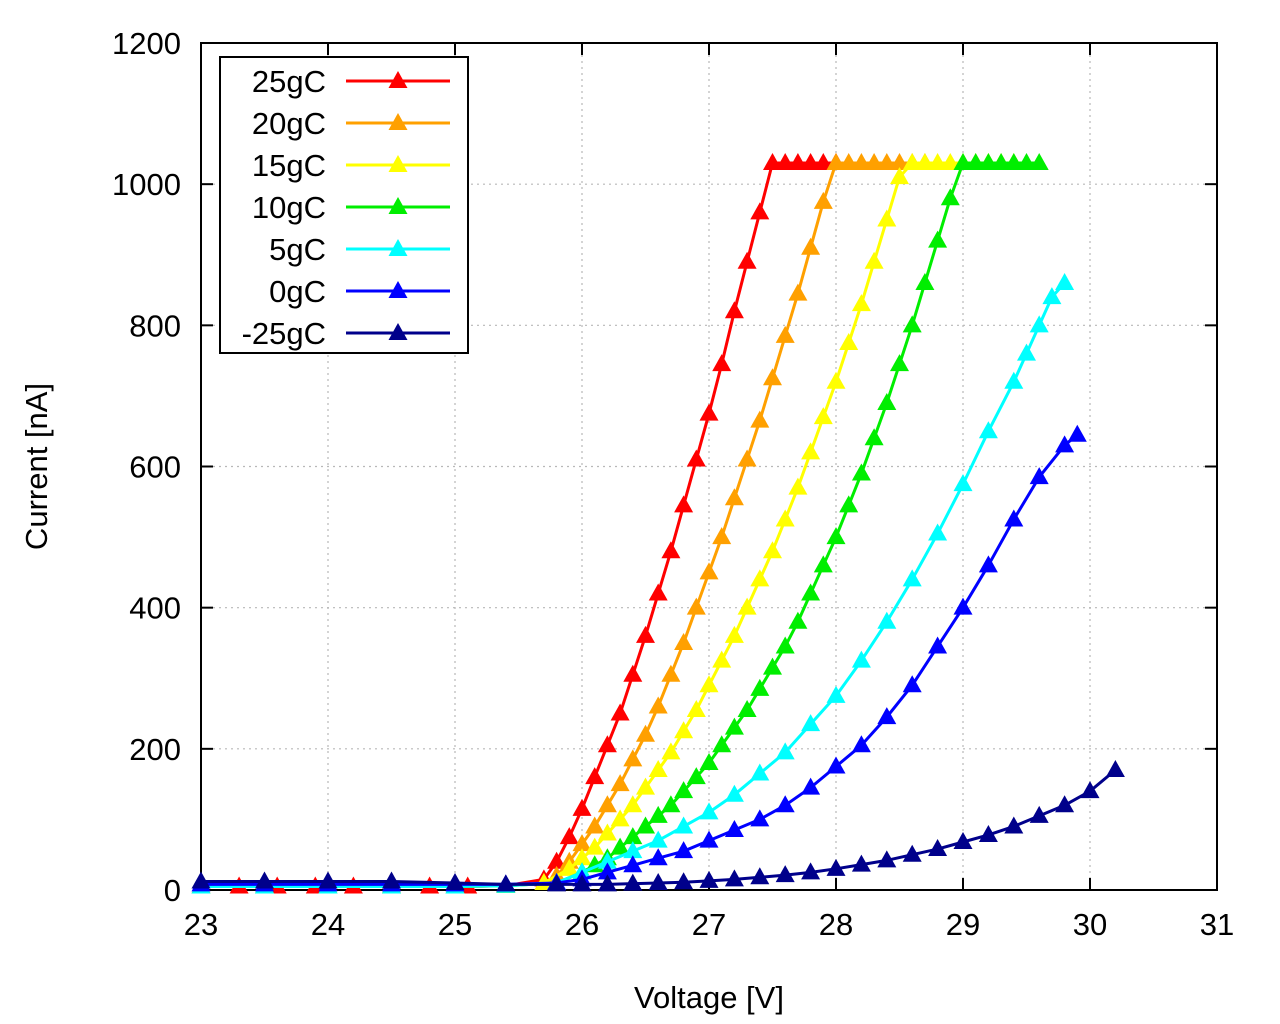 The width and height of the screenshot is (1280, 1024). I want to click on x-tick-label: 25, so click(455, 924).